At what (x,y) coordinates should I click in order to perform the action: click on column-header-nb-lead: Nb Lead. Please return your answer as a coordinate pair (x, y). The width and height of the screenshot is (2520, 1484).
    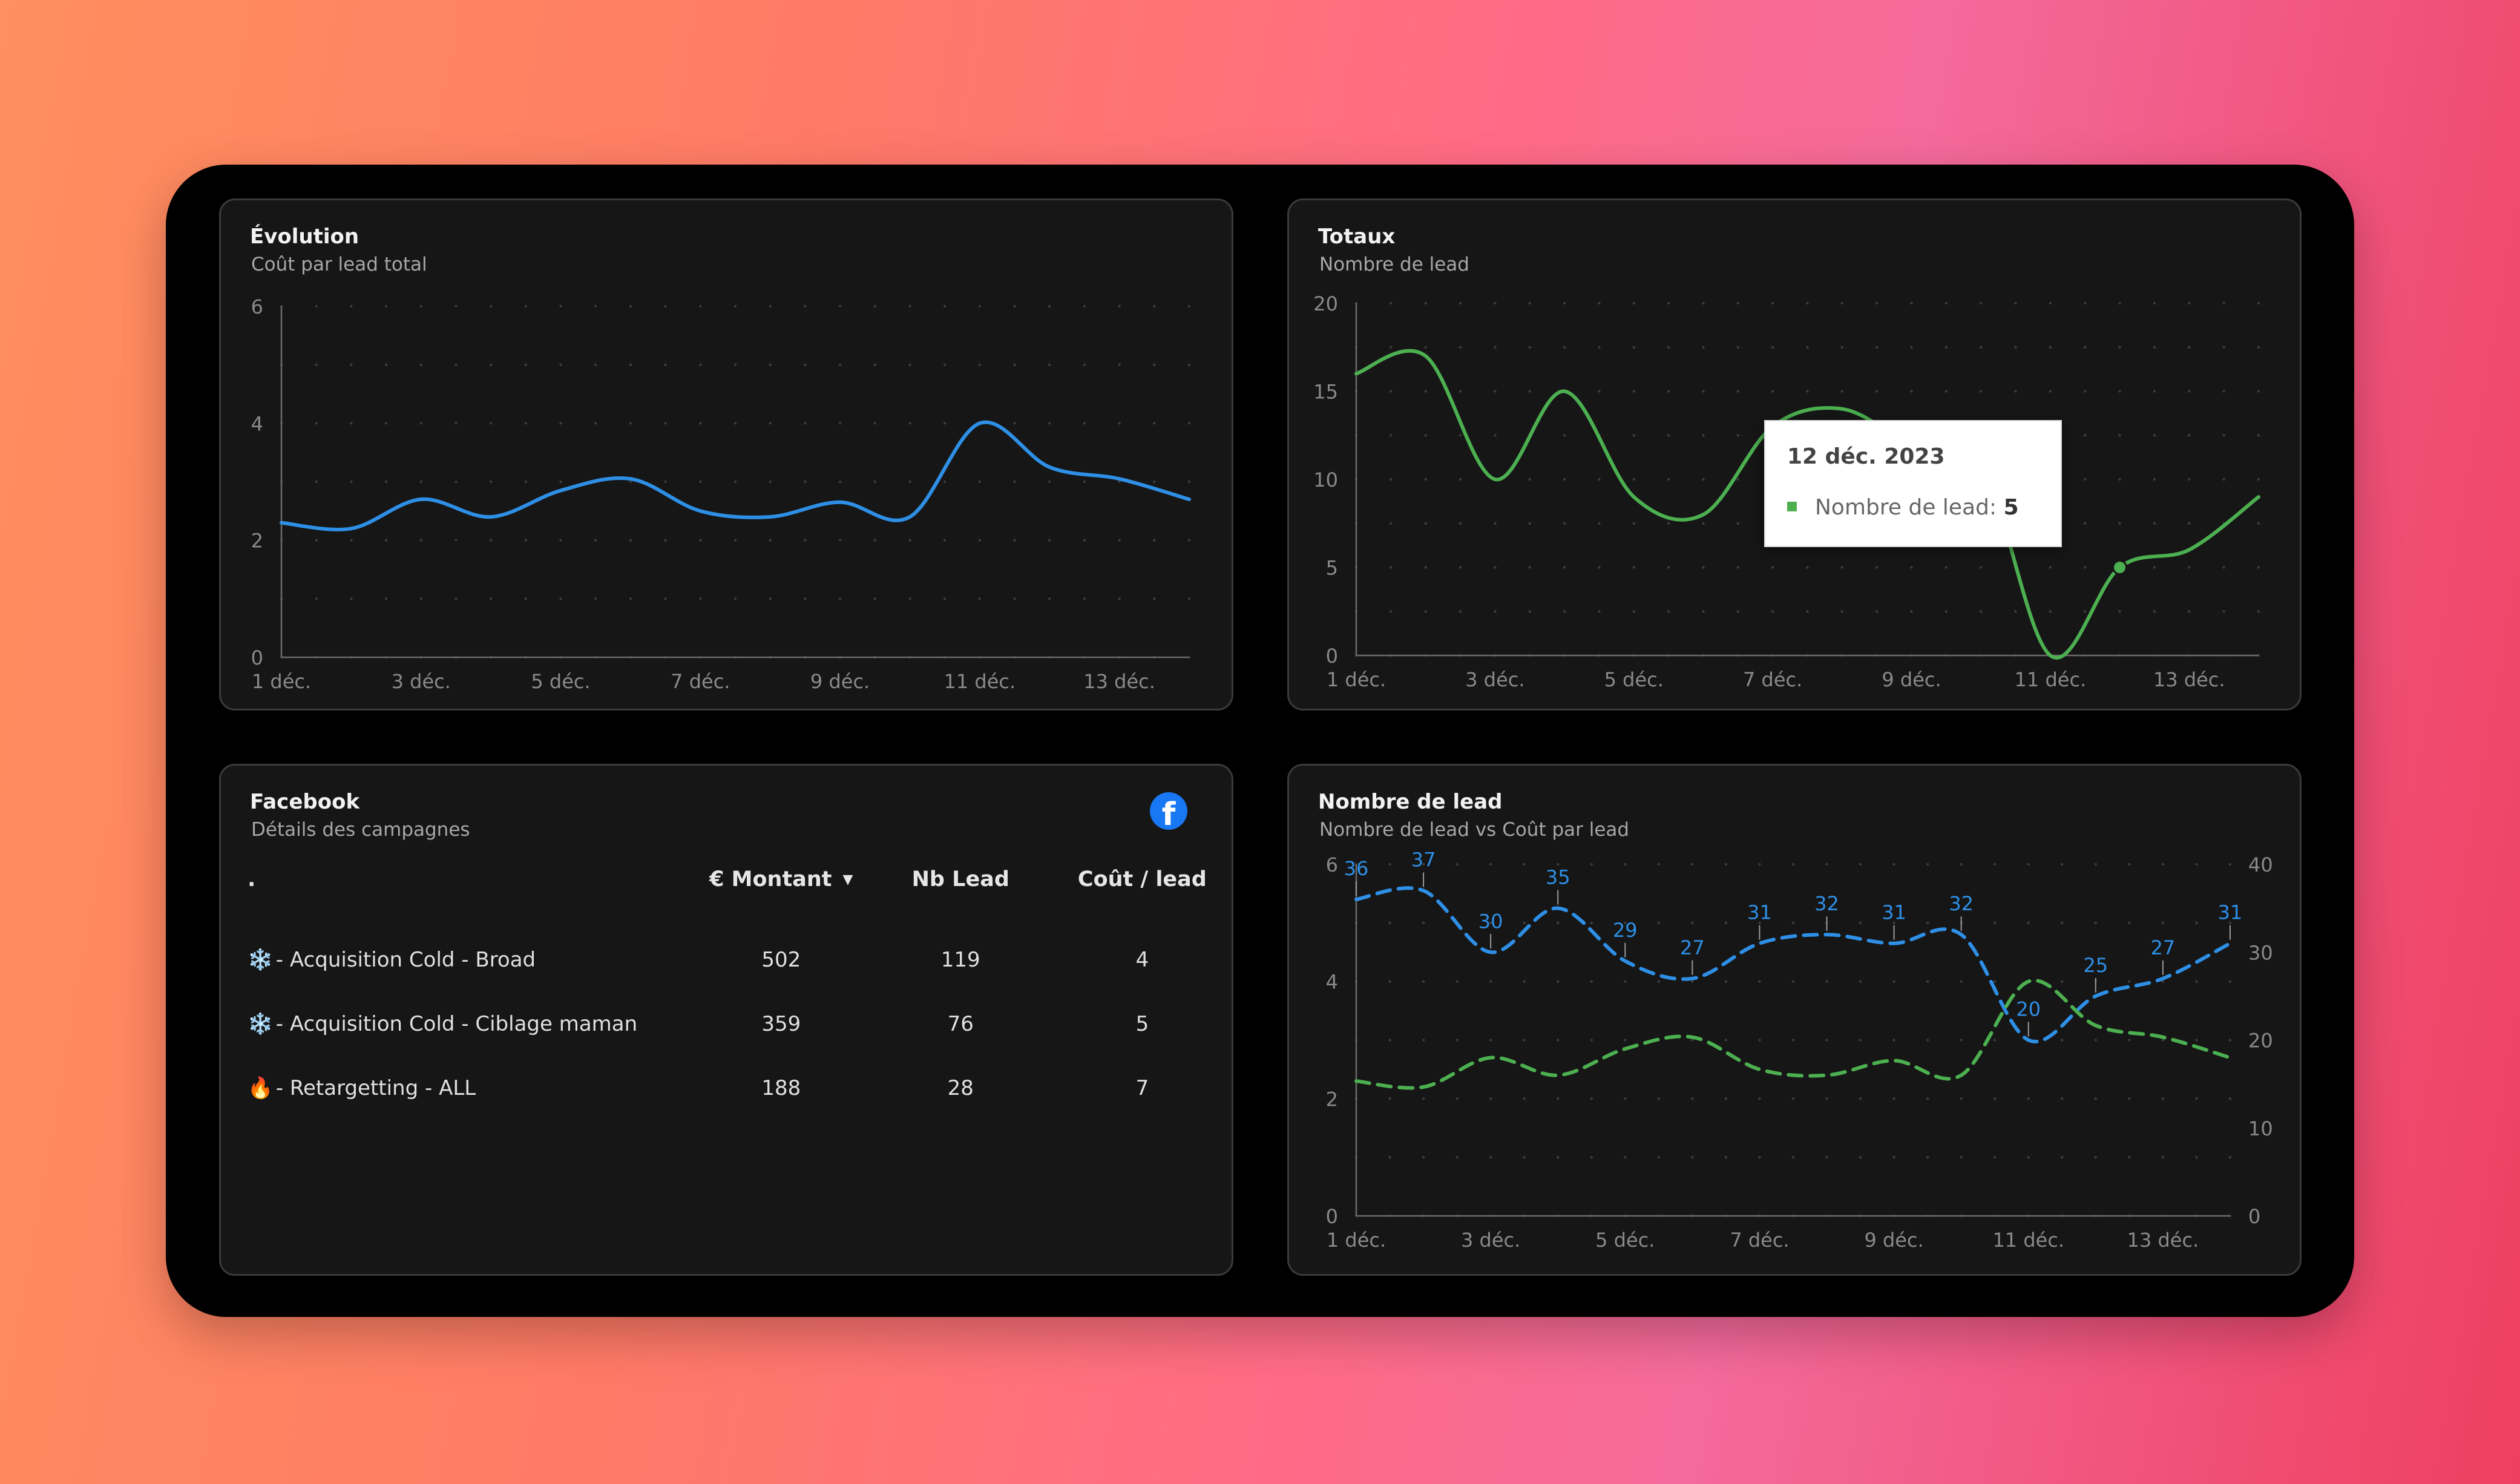
    Looking at the image, I should click on (960, 879).